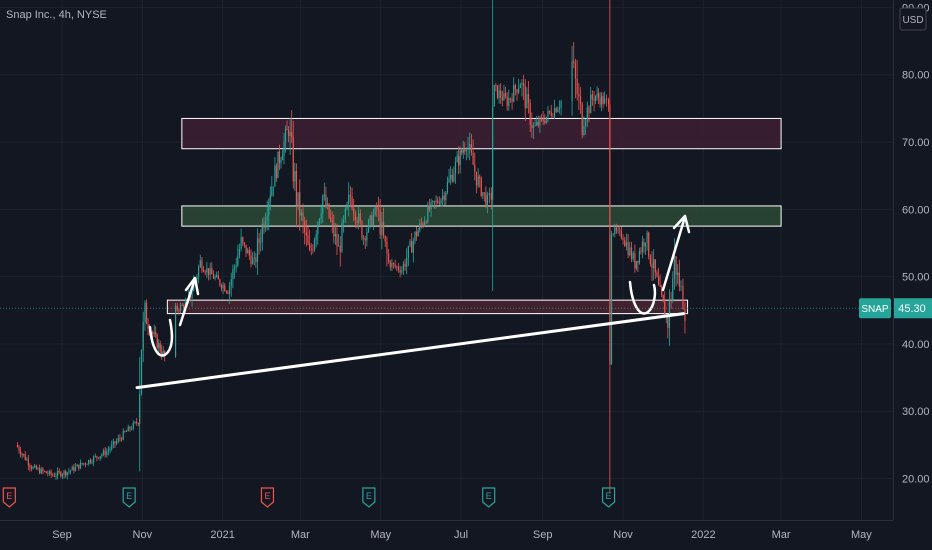 The width and height of the screenshot is (932, 550). Describe the element at coordinates (446, 531) in the screenshot. I see `time-axis: Sep Nov 2021 Mar May Jul Sep Nov 2022 Mar May` at that location.